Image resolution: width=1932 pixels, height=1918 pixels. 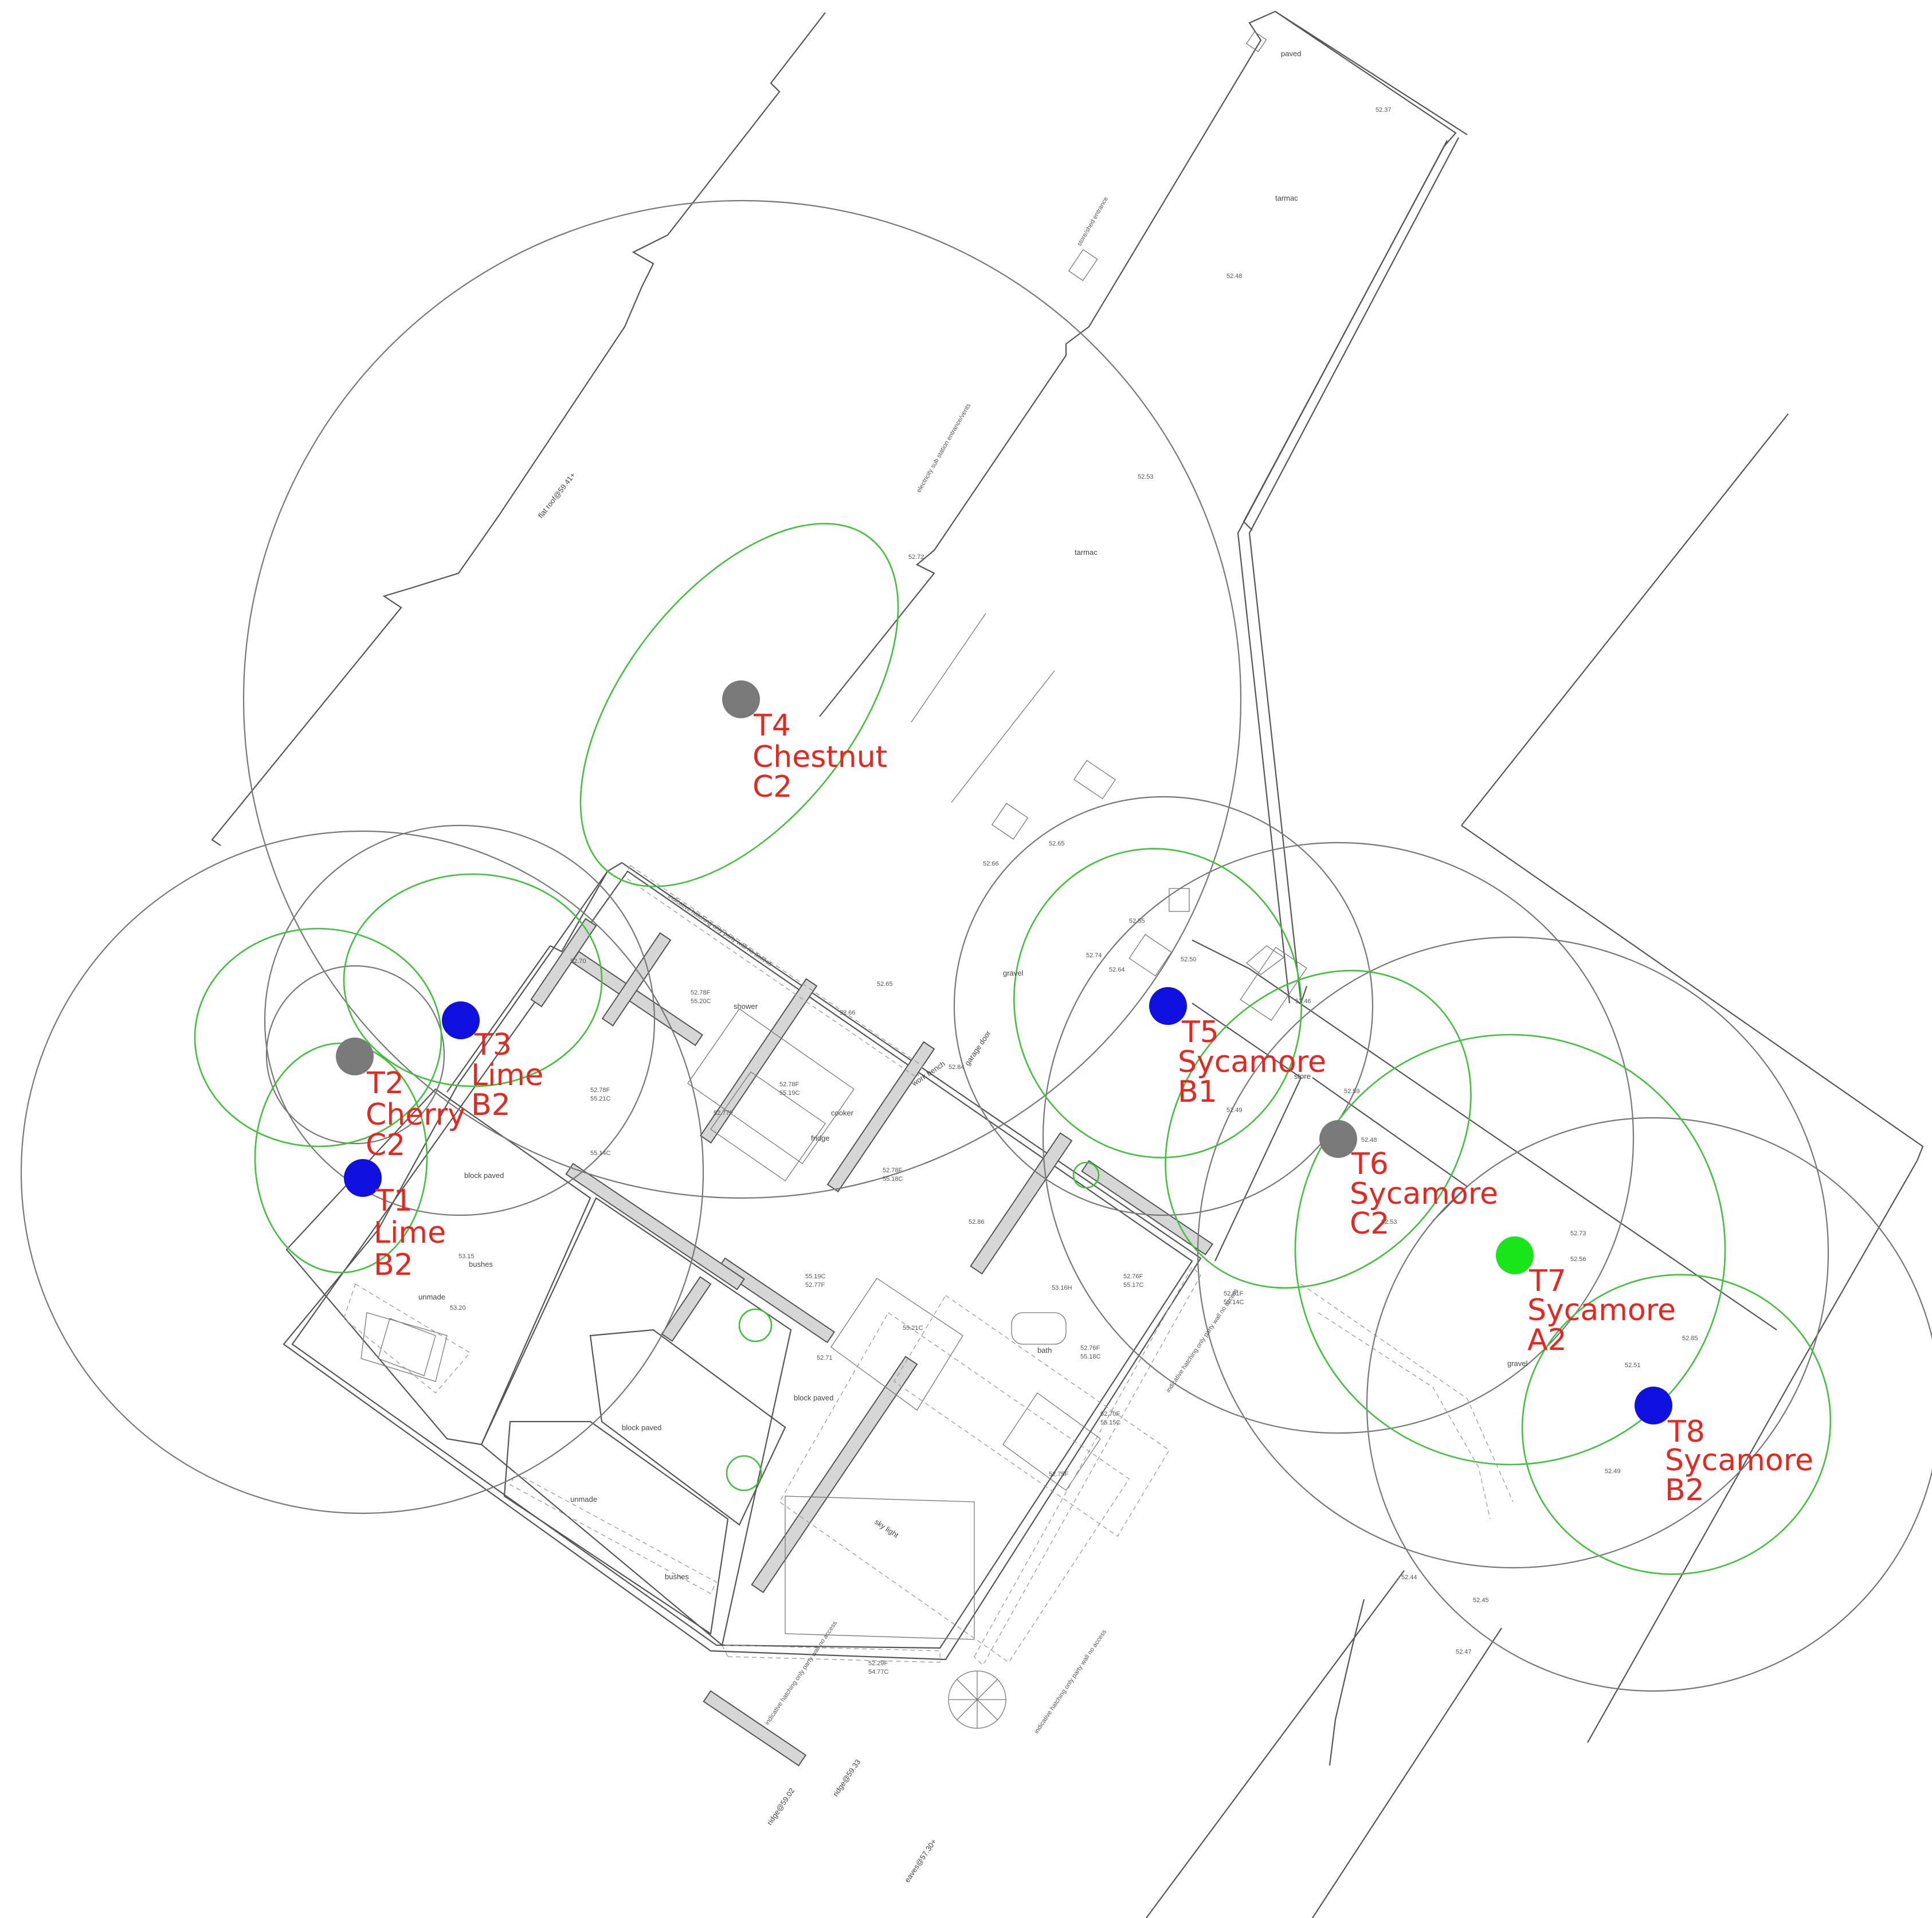 I want to click on canopy-t6, so click(x=1318, y=1129).